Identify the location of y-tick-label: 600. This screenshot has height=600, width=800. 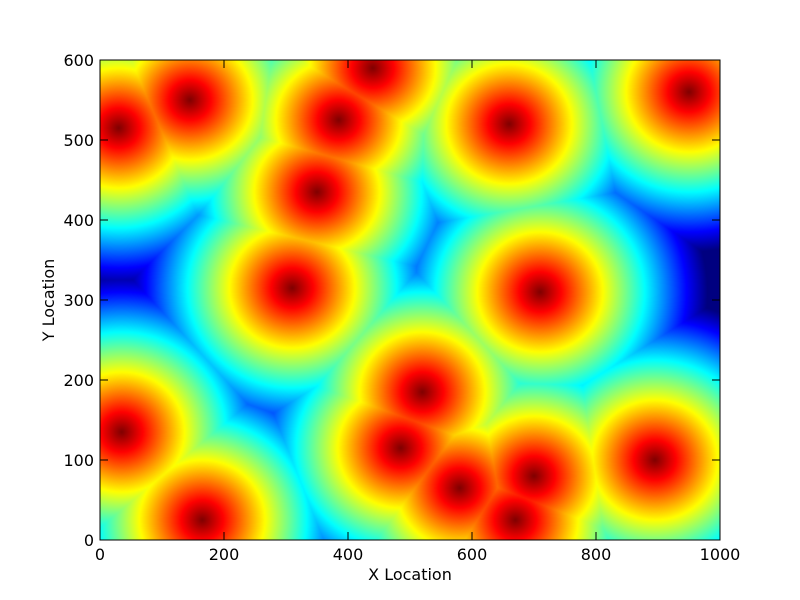
(78, 60).